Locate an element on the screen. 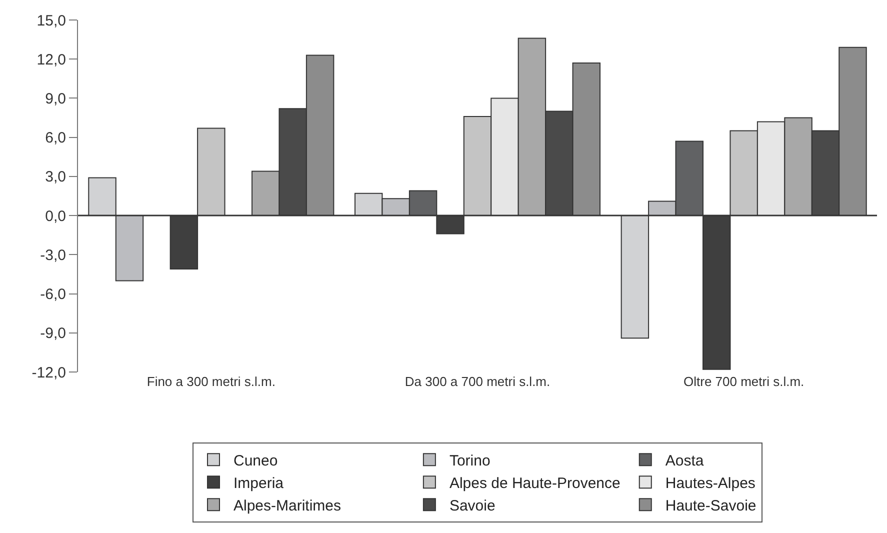  legend-label: Alpes de Haute-Provence is located at coordinates (534, 483).